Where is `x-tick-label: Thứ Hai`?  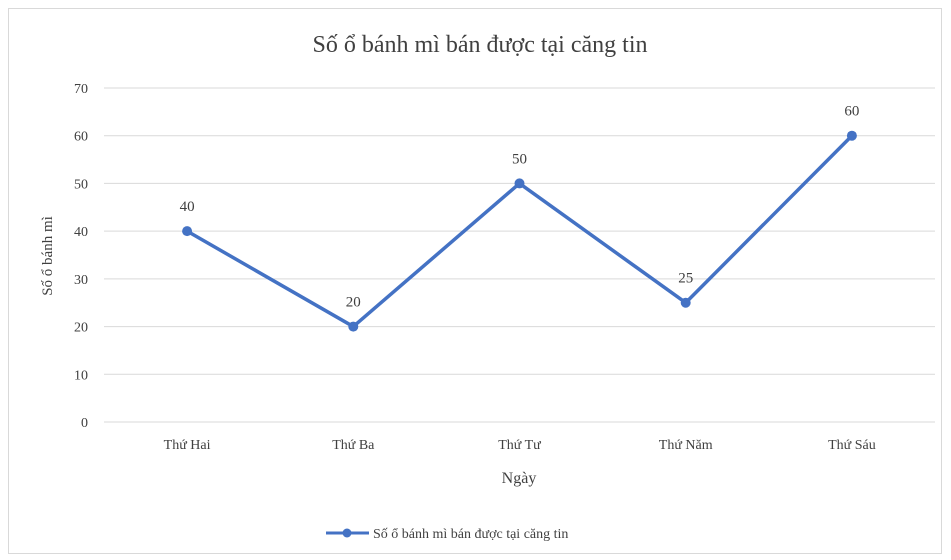 x-tick-label: Thứ Hai is located at coordinates (187, 445).